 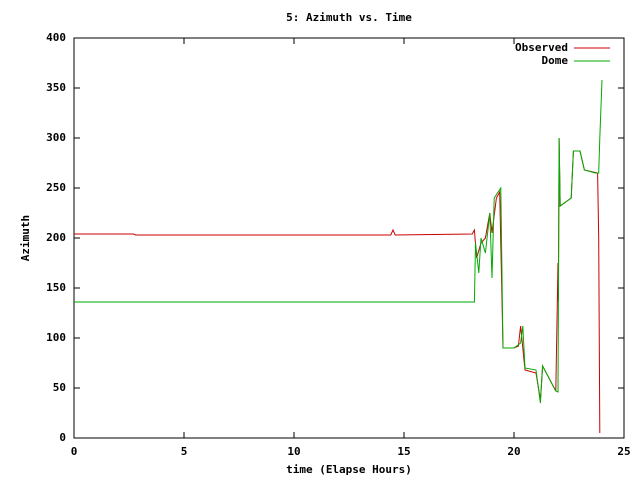 I want to click on y-tick-label: 300, so click(x=56, y=137).